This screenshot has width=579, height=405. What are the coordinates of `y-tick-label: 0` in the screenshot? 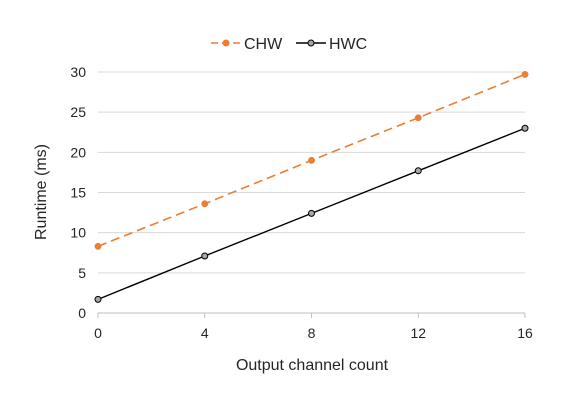 It's located at (82, 313).